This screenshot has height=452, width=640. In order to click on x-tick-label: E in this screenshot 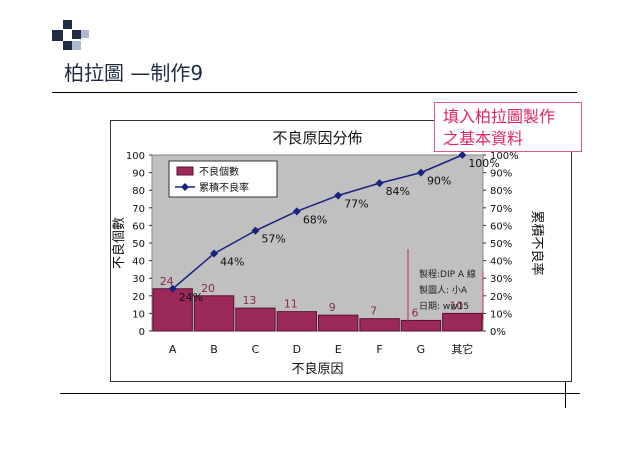, I will do `click(338, 349)`.